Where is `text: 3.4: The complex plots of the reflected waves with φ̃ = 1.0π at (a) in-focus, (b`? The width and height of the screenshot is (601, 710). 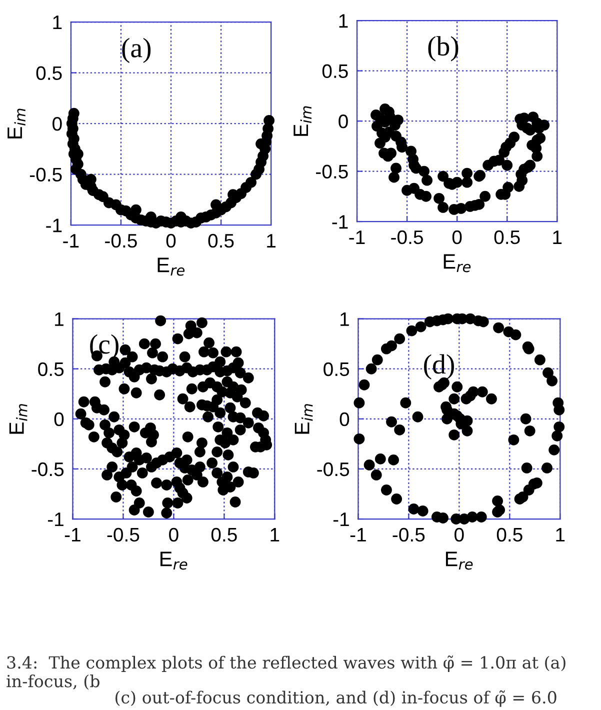 text: 3.4: The complex plots of the reflected waves with φ̃ = 1.0π at (a) in-focus, (b is located at coordinates (286, 673).